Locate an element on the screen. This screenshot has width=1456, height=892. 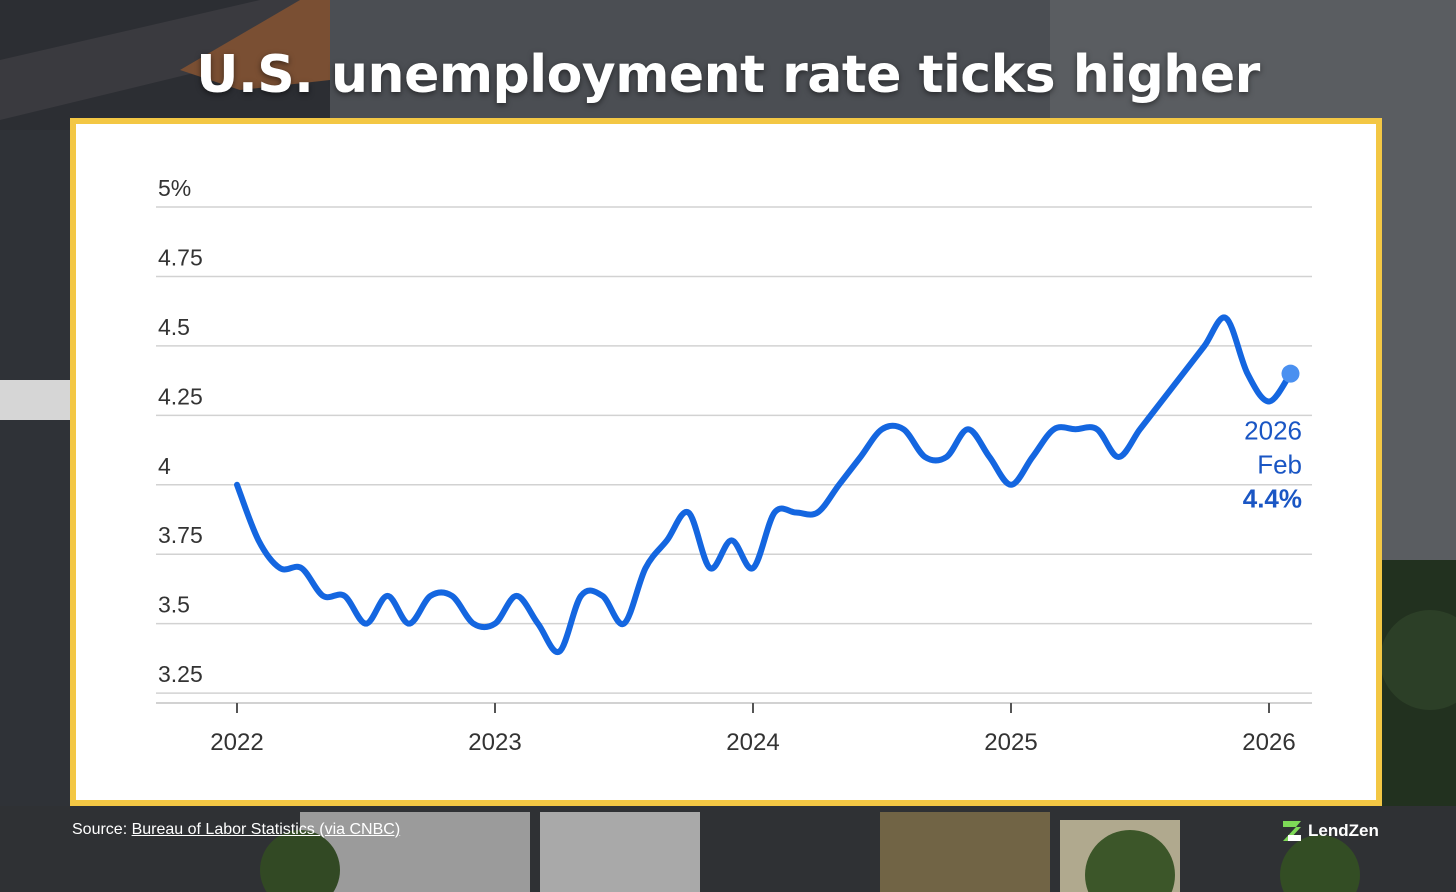
callout-value: 4.4% is located at coordinates (1272, 499).